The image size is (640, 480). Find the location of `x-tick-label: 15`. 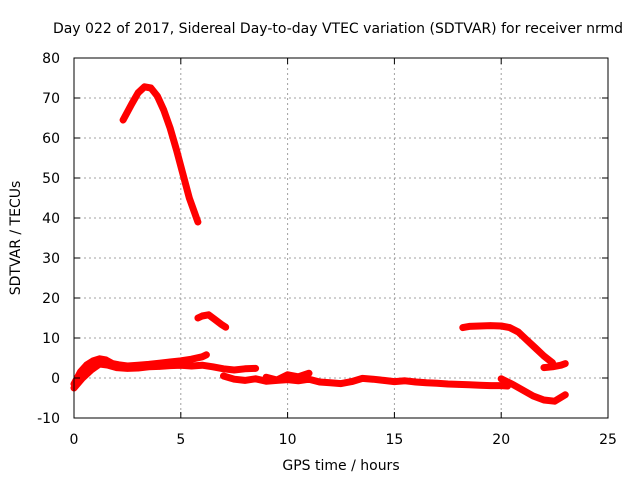

x-tick-label: 15 is located at coordinates (394, 440).